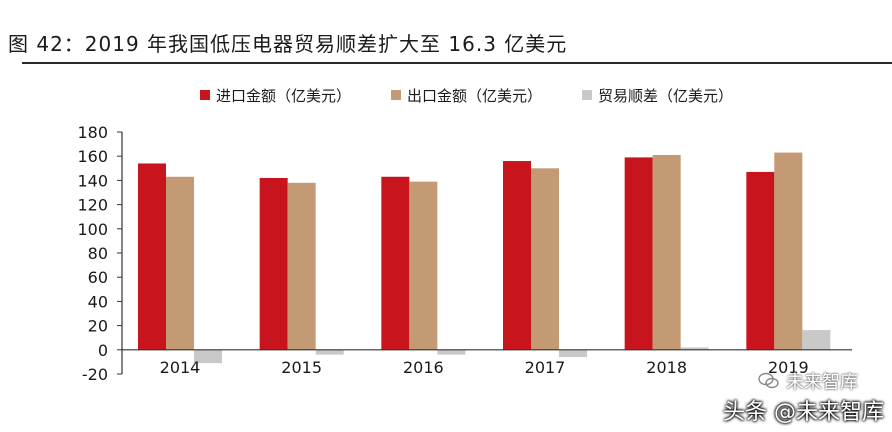 Image resolution: width=892 pixels, height=432 pixels. What do you see at coordinates (180, 367) in the screenshot?
I see `x-tick-label: 2014` at bounding box center [180, 367].